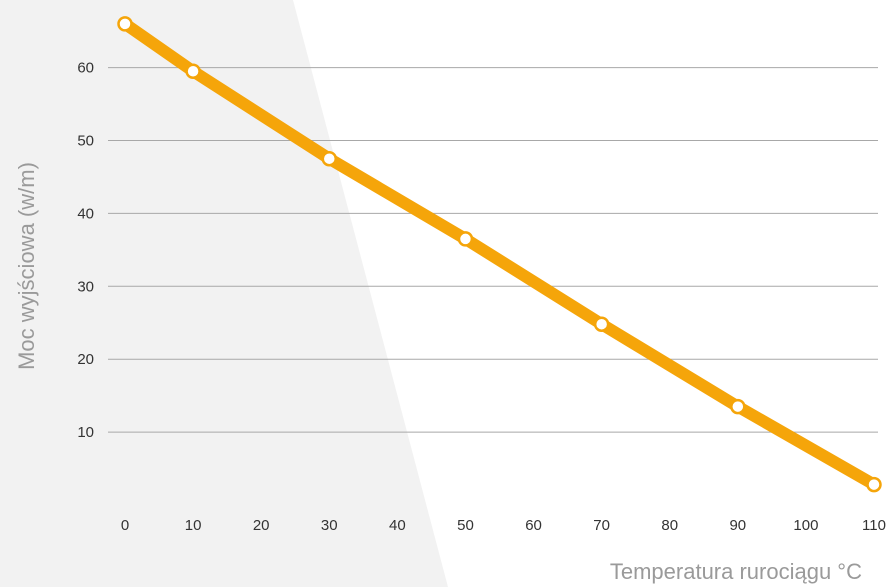  Describe the element at coordinates (805, 525) in the screenshot. I see `x-tick-label: 100` at that location.